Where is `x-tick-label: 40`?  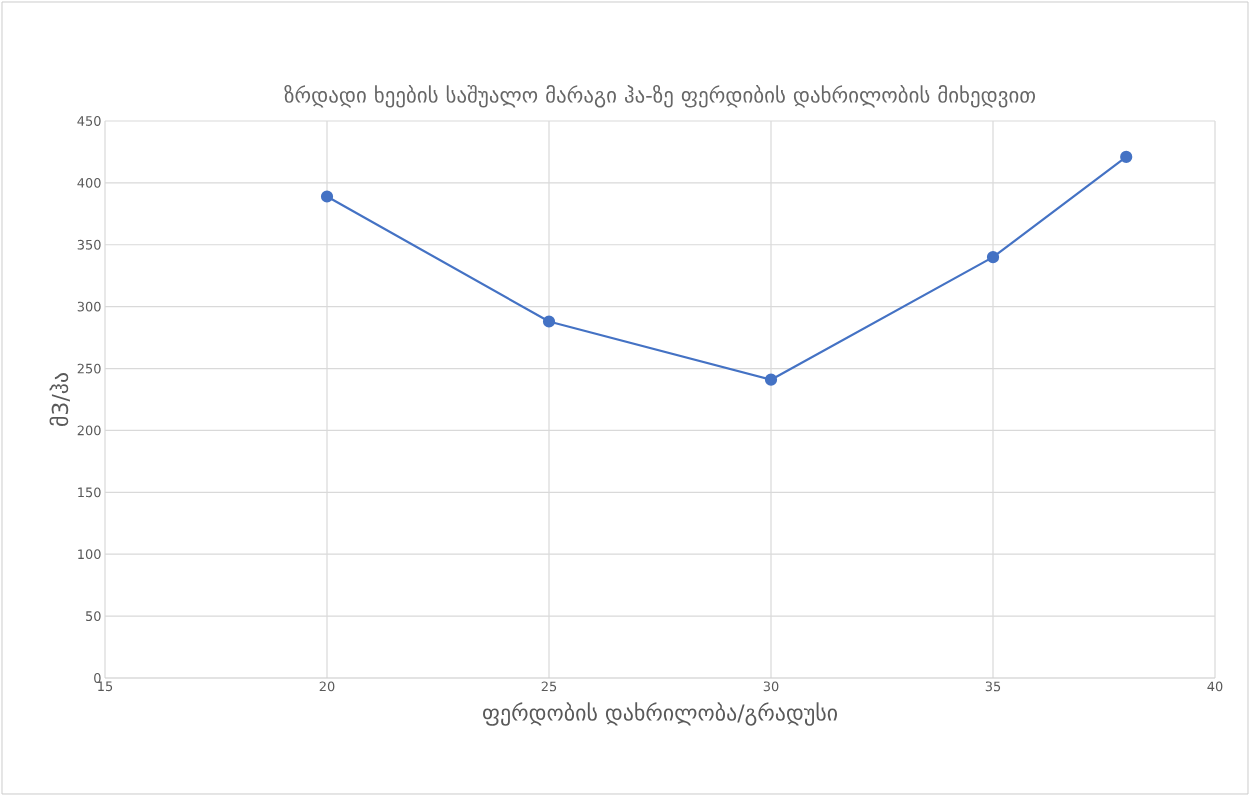 x-tick-label: 40 is located at coordinates (1215, 686).